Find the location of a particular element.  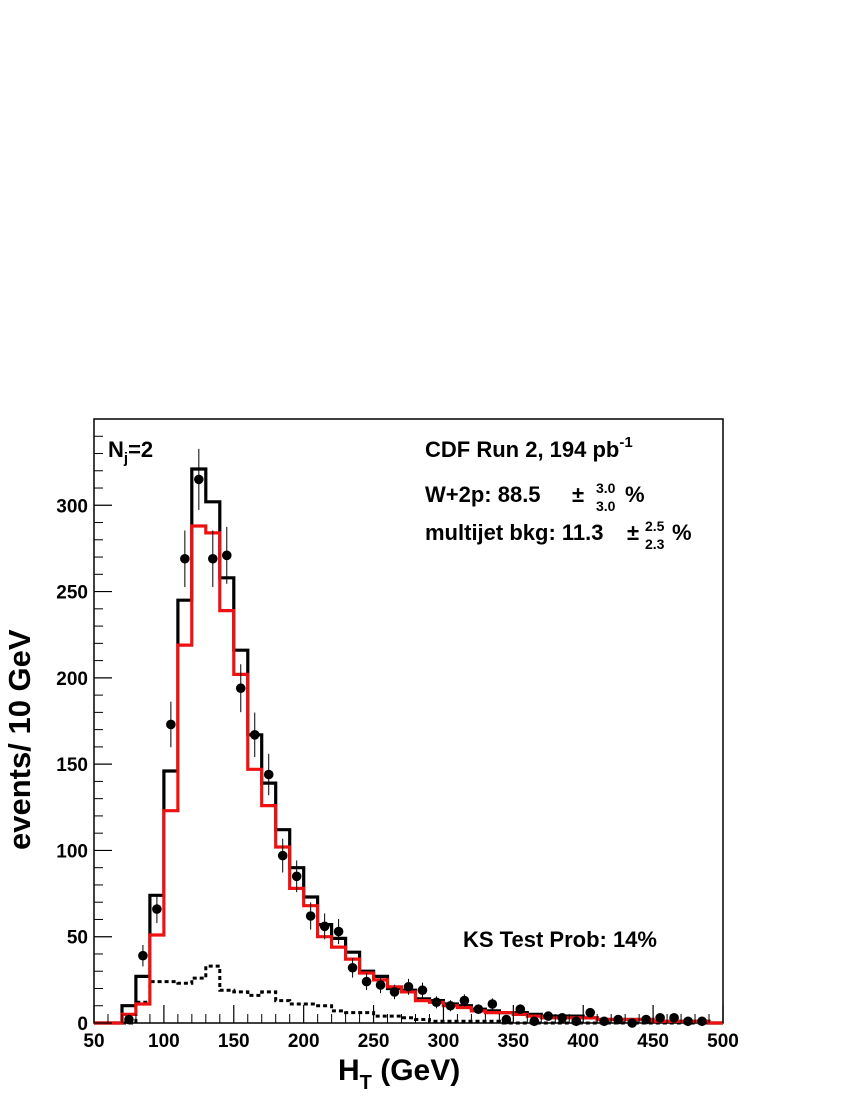

y-tick-label: 0 is located at coordinates (82, 1024).